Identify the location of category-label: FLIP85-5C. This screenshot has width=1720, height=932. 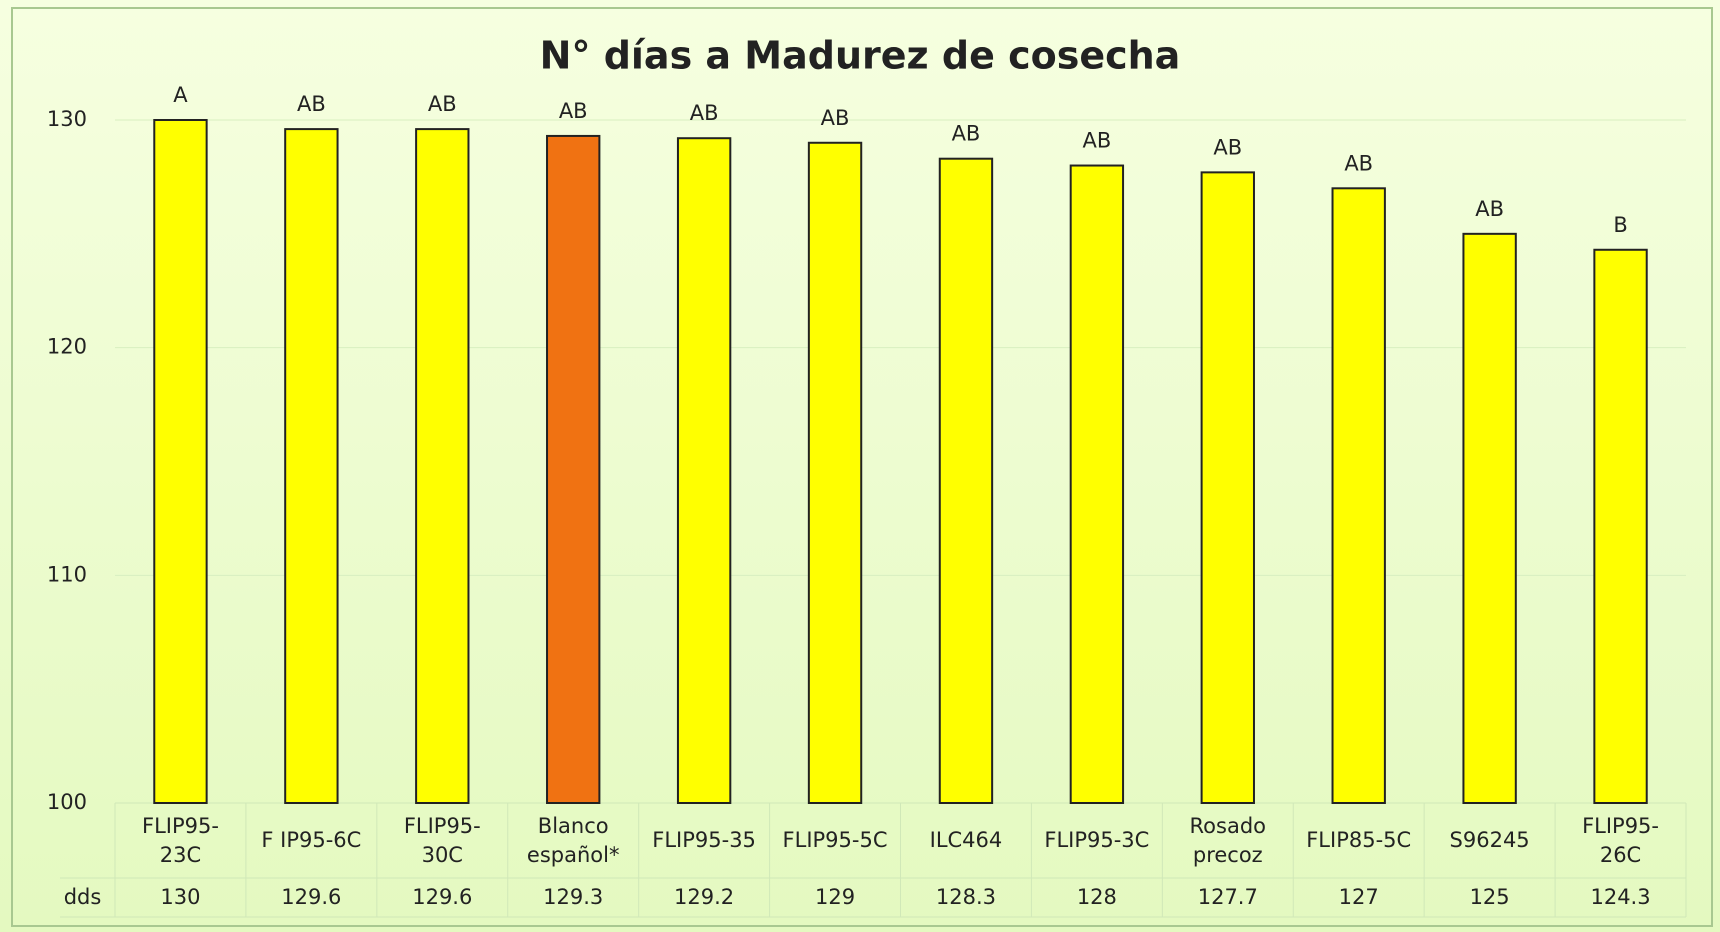
(1359, 840).